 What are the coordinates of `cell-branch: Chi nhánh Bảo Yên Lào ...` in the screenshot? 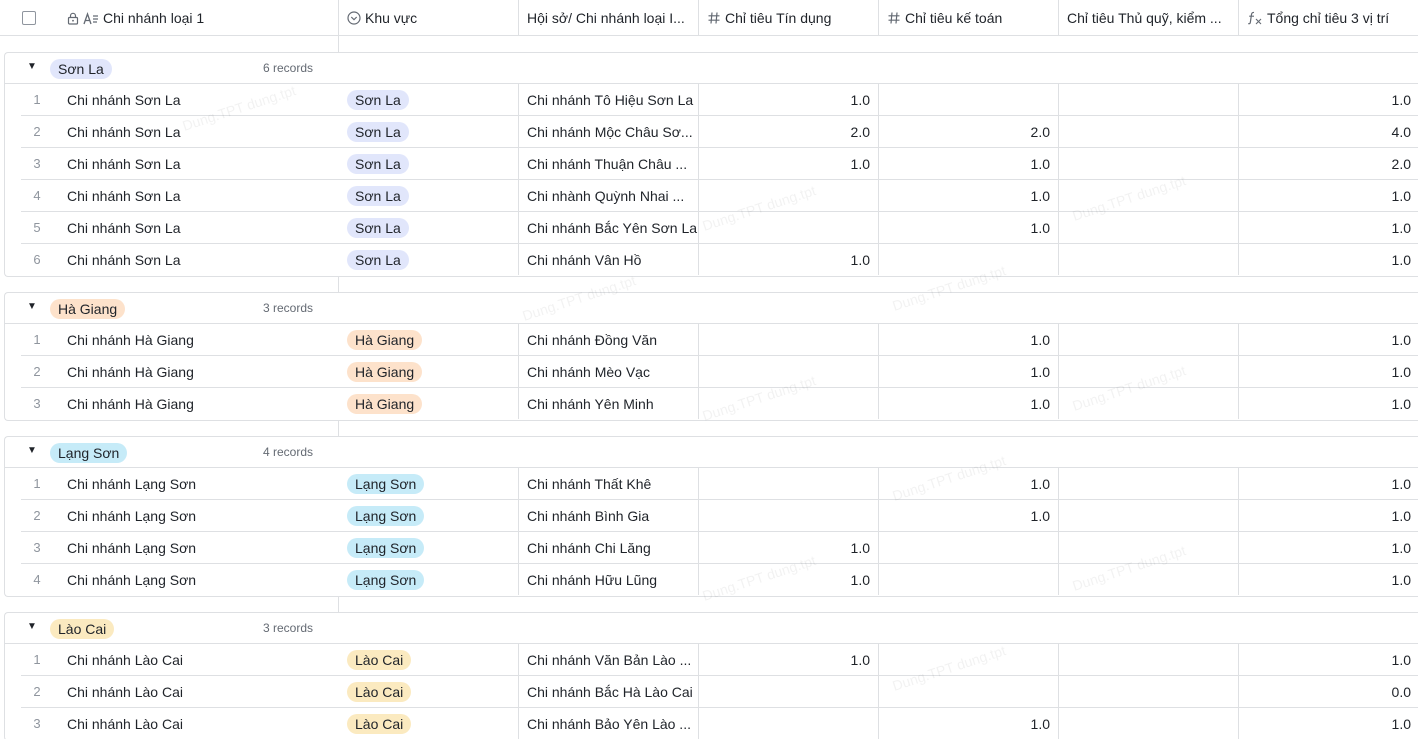 It's located at (609, 723).